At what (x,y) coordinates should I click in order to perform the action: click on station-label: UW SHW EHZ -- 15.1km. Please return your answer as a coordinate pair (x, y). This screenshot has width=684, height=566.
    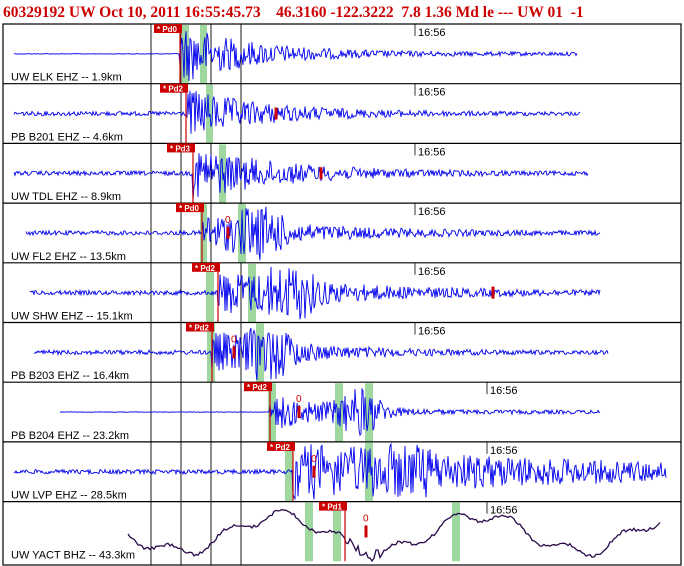
    Looking at the image, I should click on (72, 317).